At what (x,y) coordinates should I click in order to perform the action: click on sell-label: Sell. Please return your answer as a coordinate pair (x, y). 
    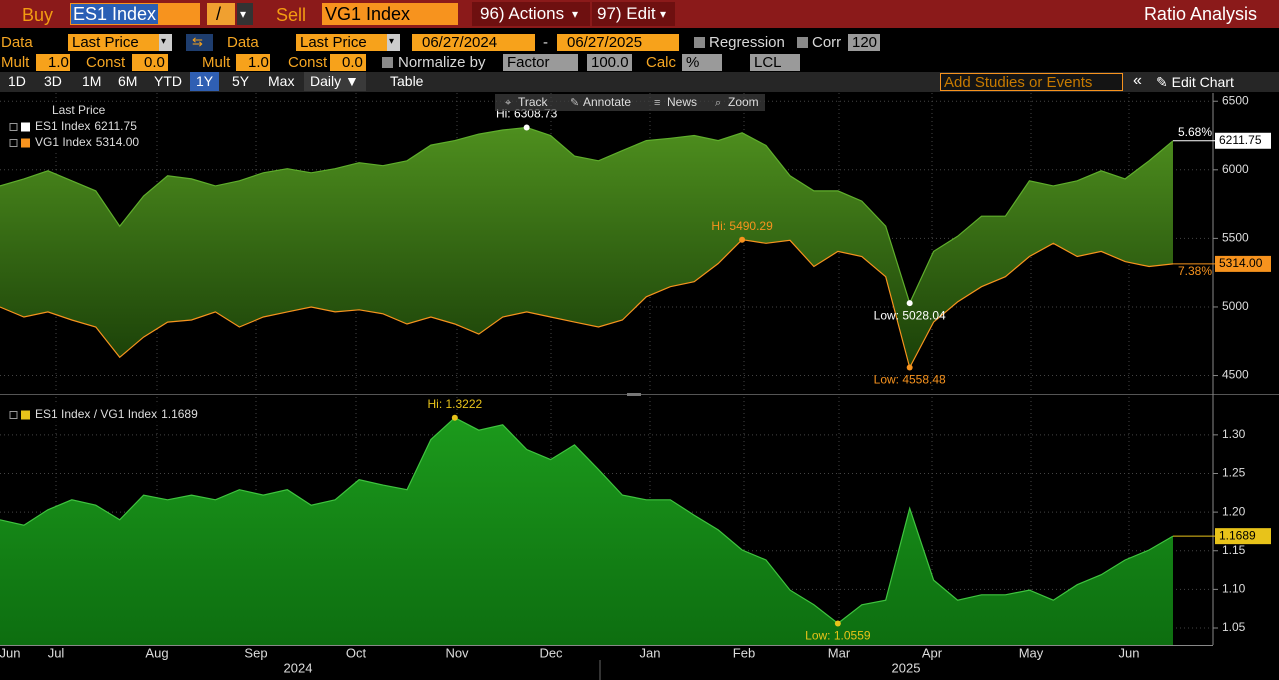
    Looking at the image, I should click on (291, 15).